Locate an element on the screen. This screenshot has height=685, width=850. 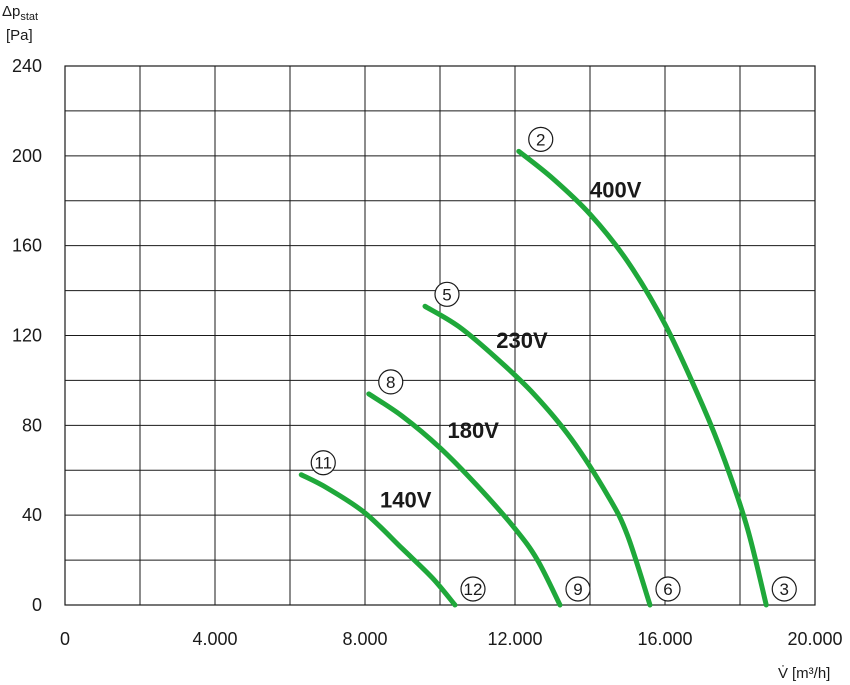
series-label-400v: 400V is located at coordinates (616, 190).